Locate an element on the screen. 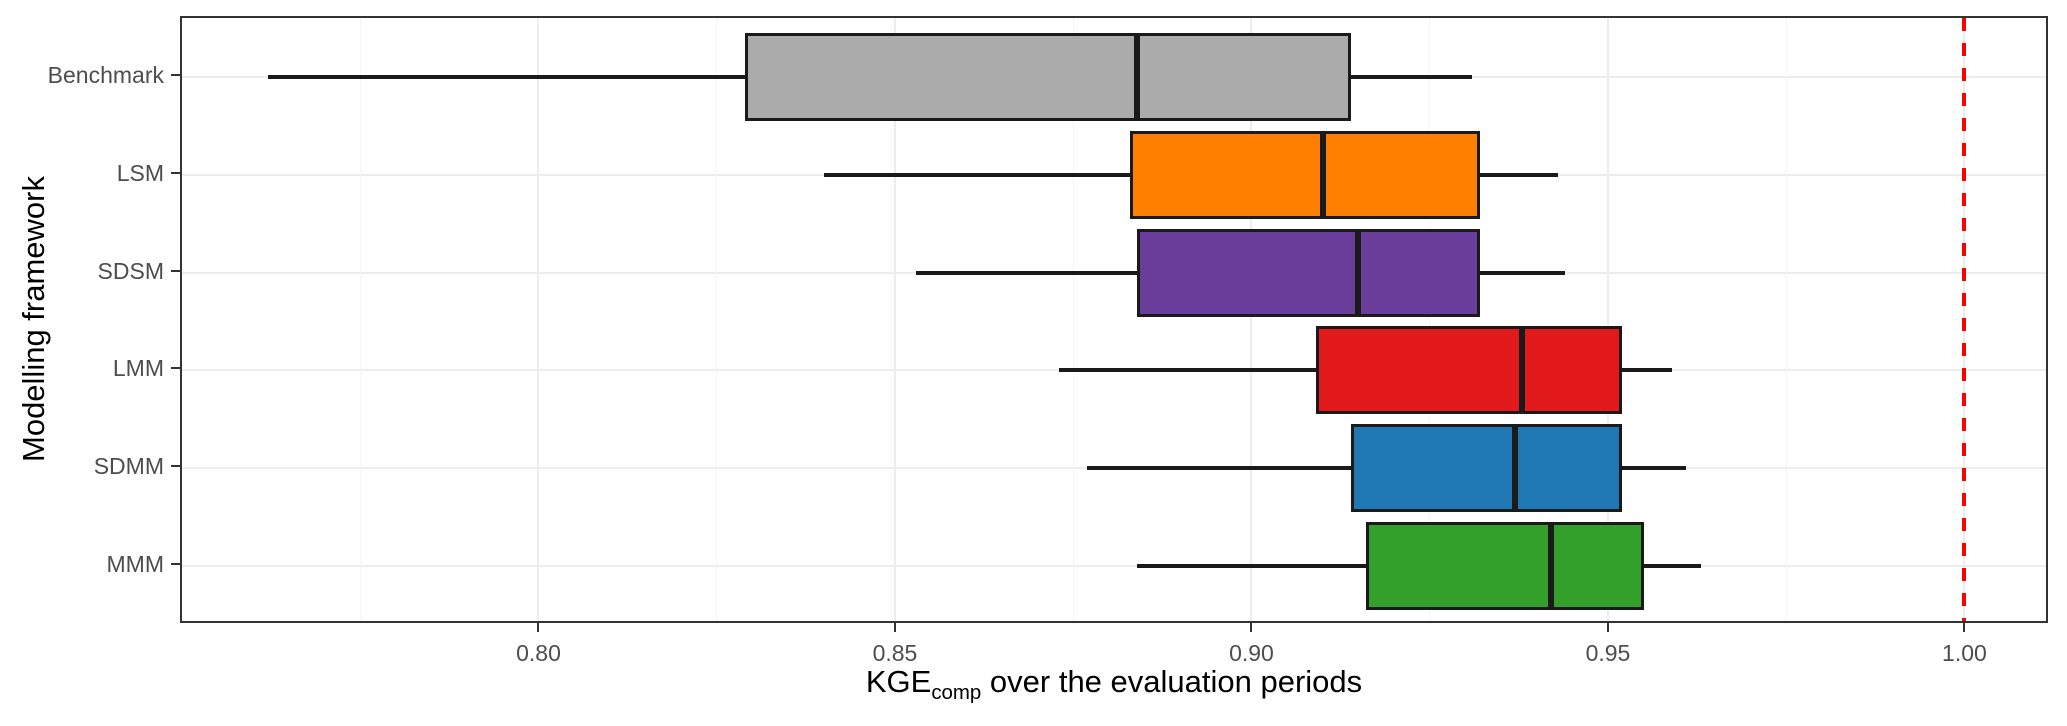 Image resolution: width=2067 pixels, height=726 pixels. x-axis-title-suffix: over the evaluation periods is located at coordinates (1172, 681).